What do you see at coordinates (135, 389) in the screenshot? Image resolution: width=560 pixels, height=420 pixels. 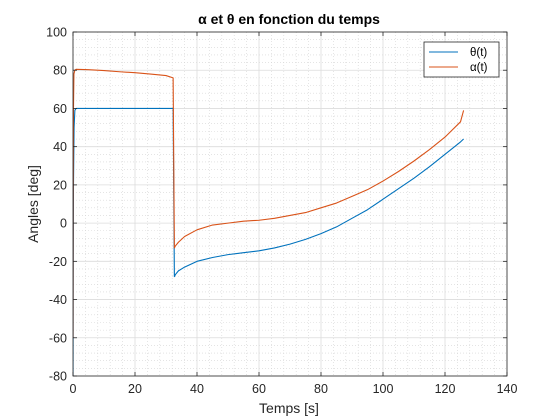 I see `x-tick-label: 20` at bounding box center [135, 389].